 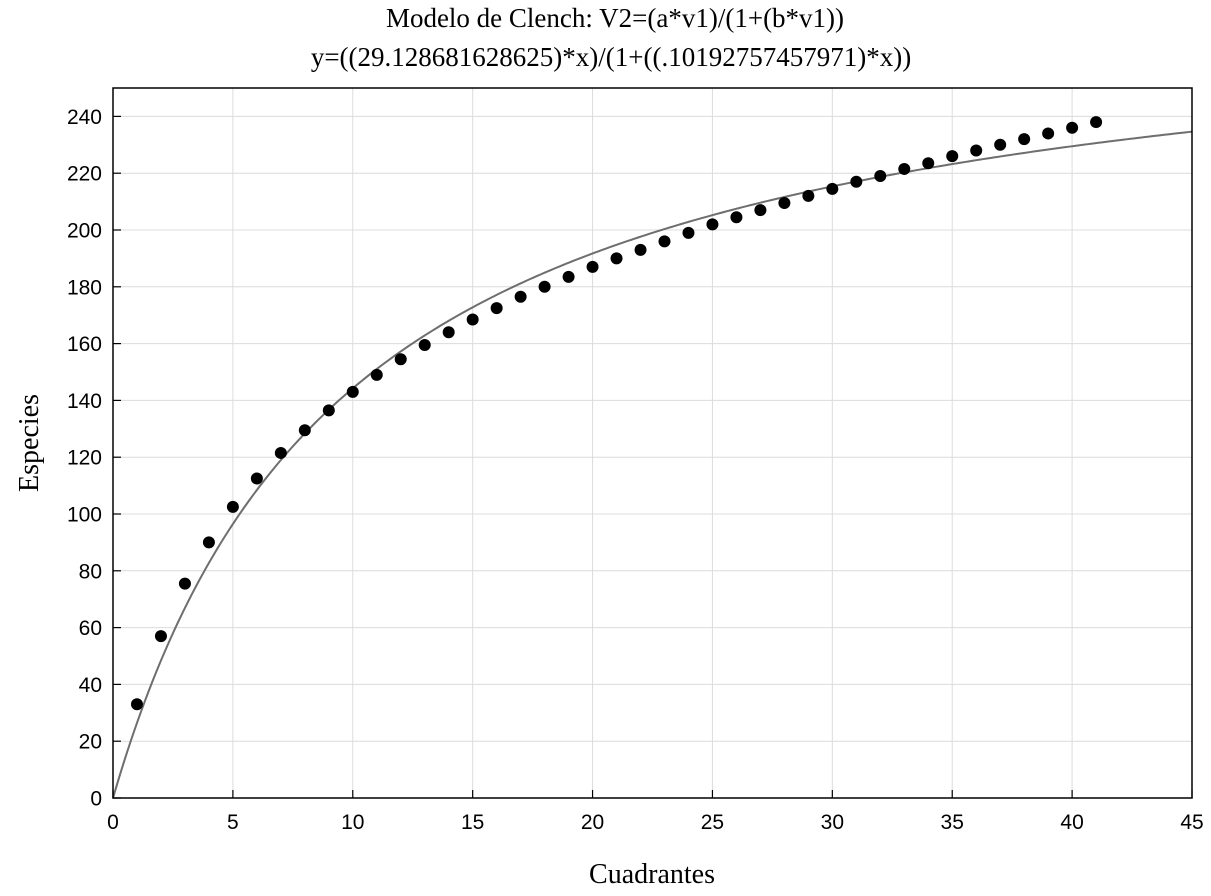 I want to click on y-tick-label: 0, so click(x=96, y=799).